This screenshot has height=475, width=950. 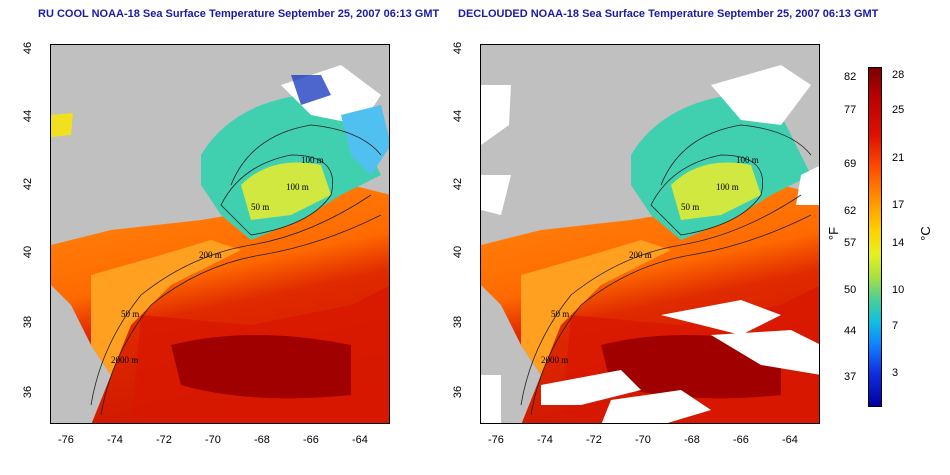 What do you see at coordinates (213, 440) in the screenshot?
I see `left-x-tick: -70` at bounding box center [213, 440].